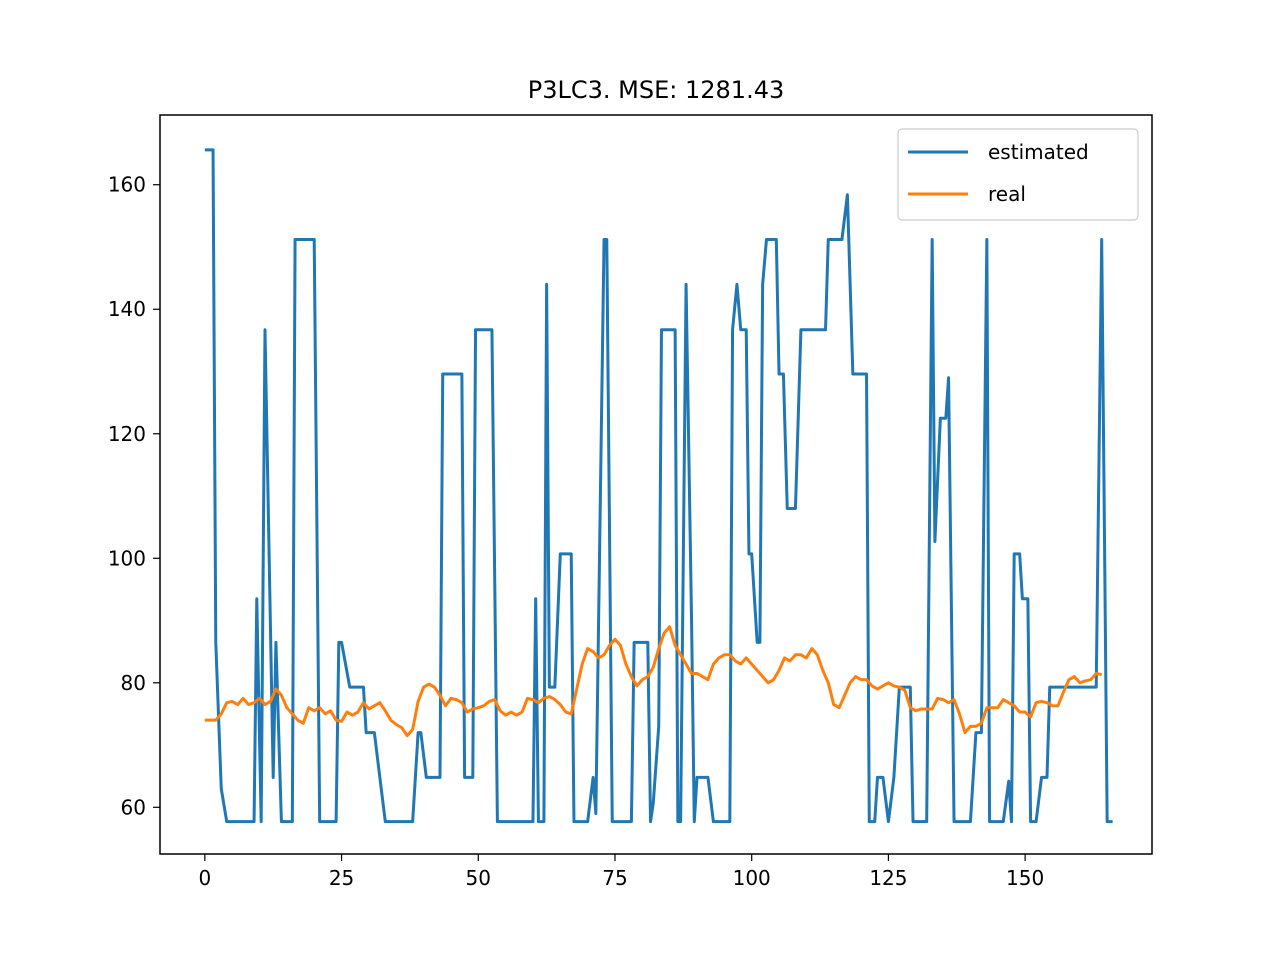  What do you see at coordinates (1007, 194) in the screenshot?
I see `legend-label-real: real` at bounding box center [1007, 194].